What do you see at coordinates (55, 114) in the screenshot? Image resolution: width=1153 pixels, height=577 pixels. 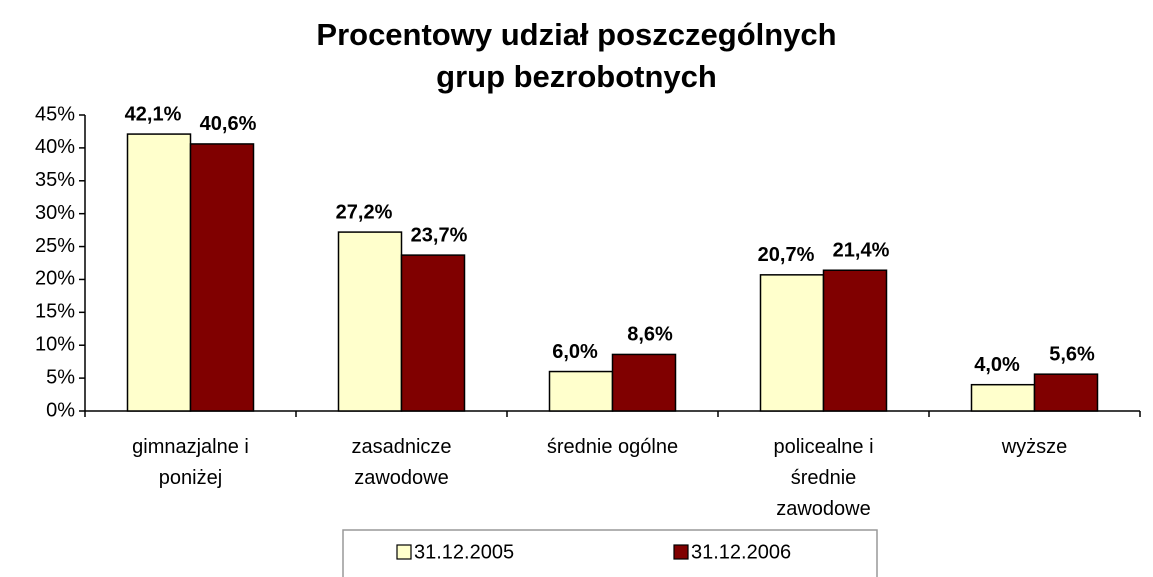 I see `y-tick-label: 45%` at bounding box center [55, 114].